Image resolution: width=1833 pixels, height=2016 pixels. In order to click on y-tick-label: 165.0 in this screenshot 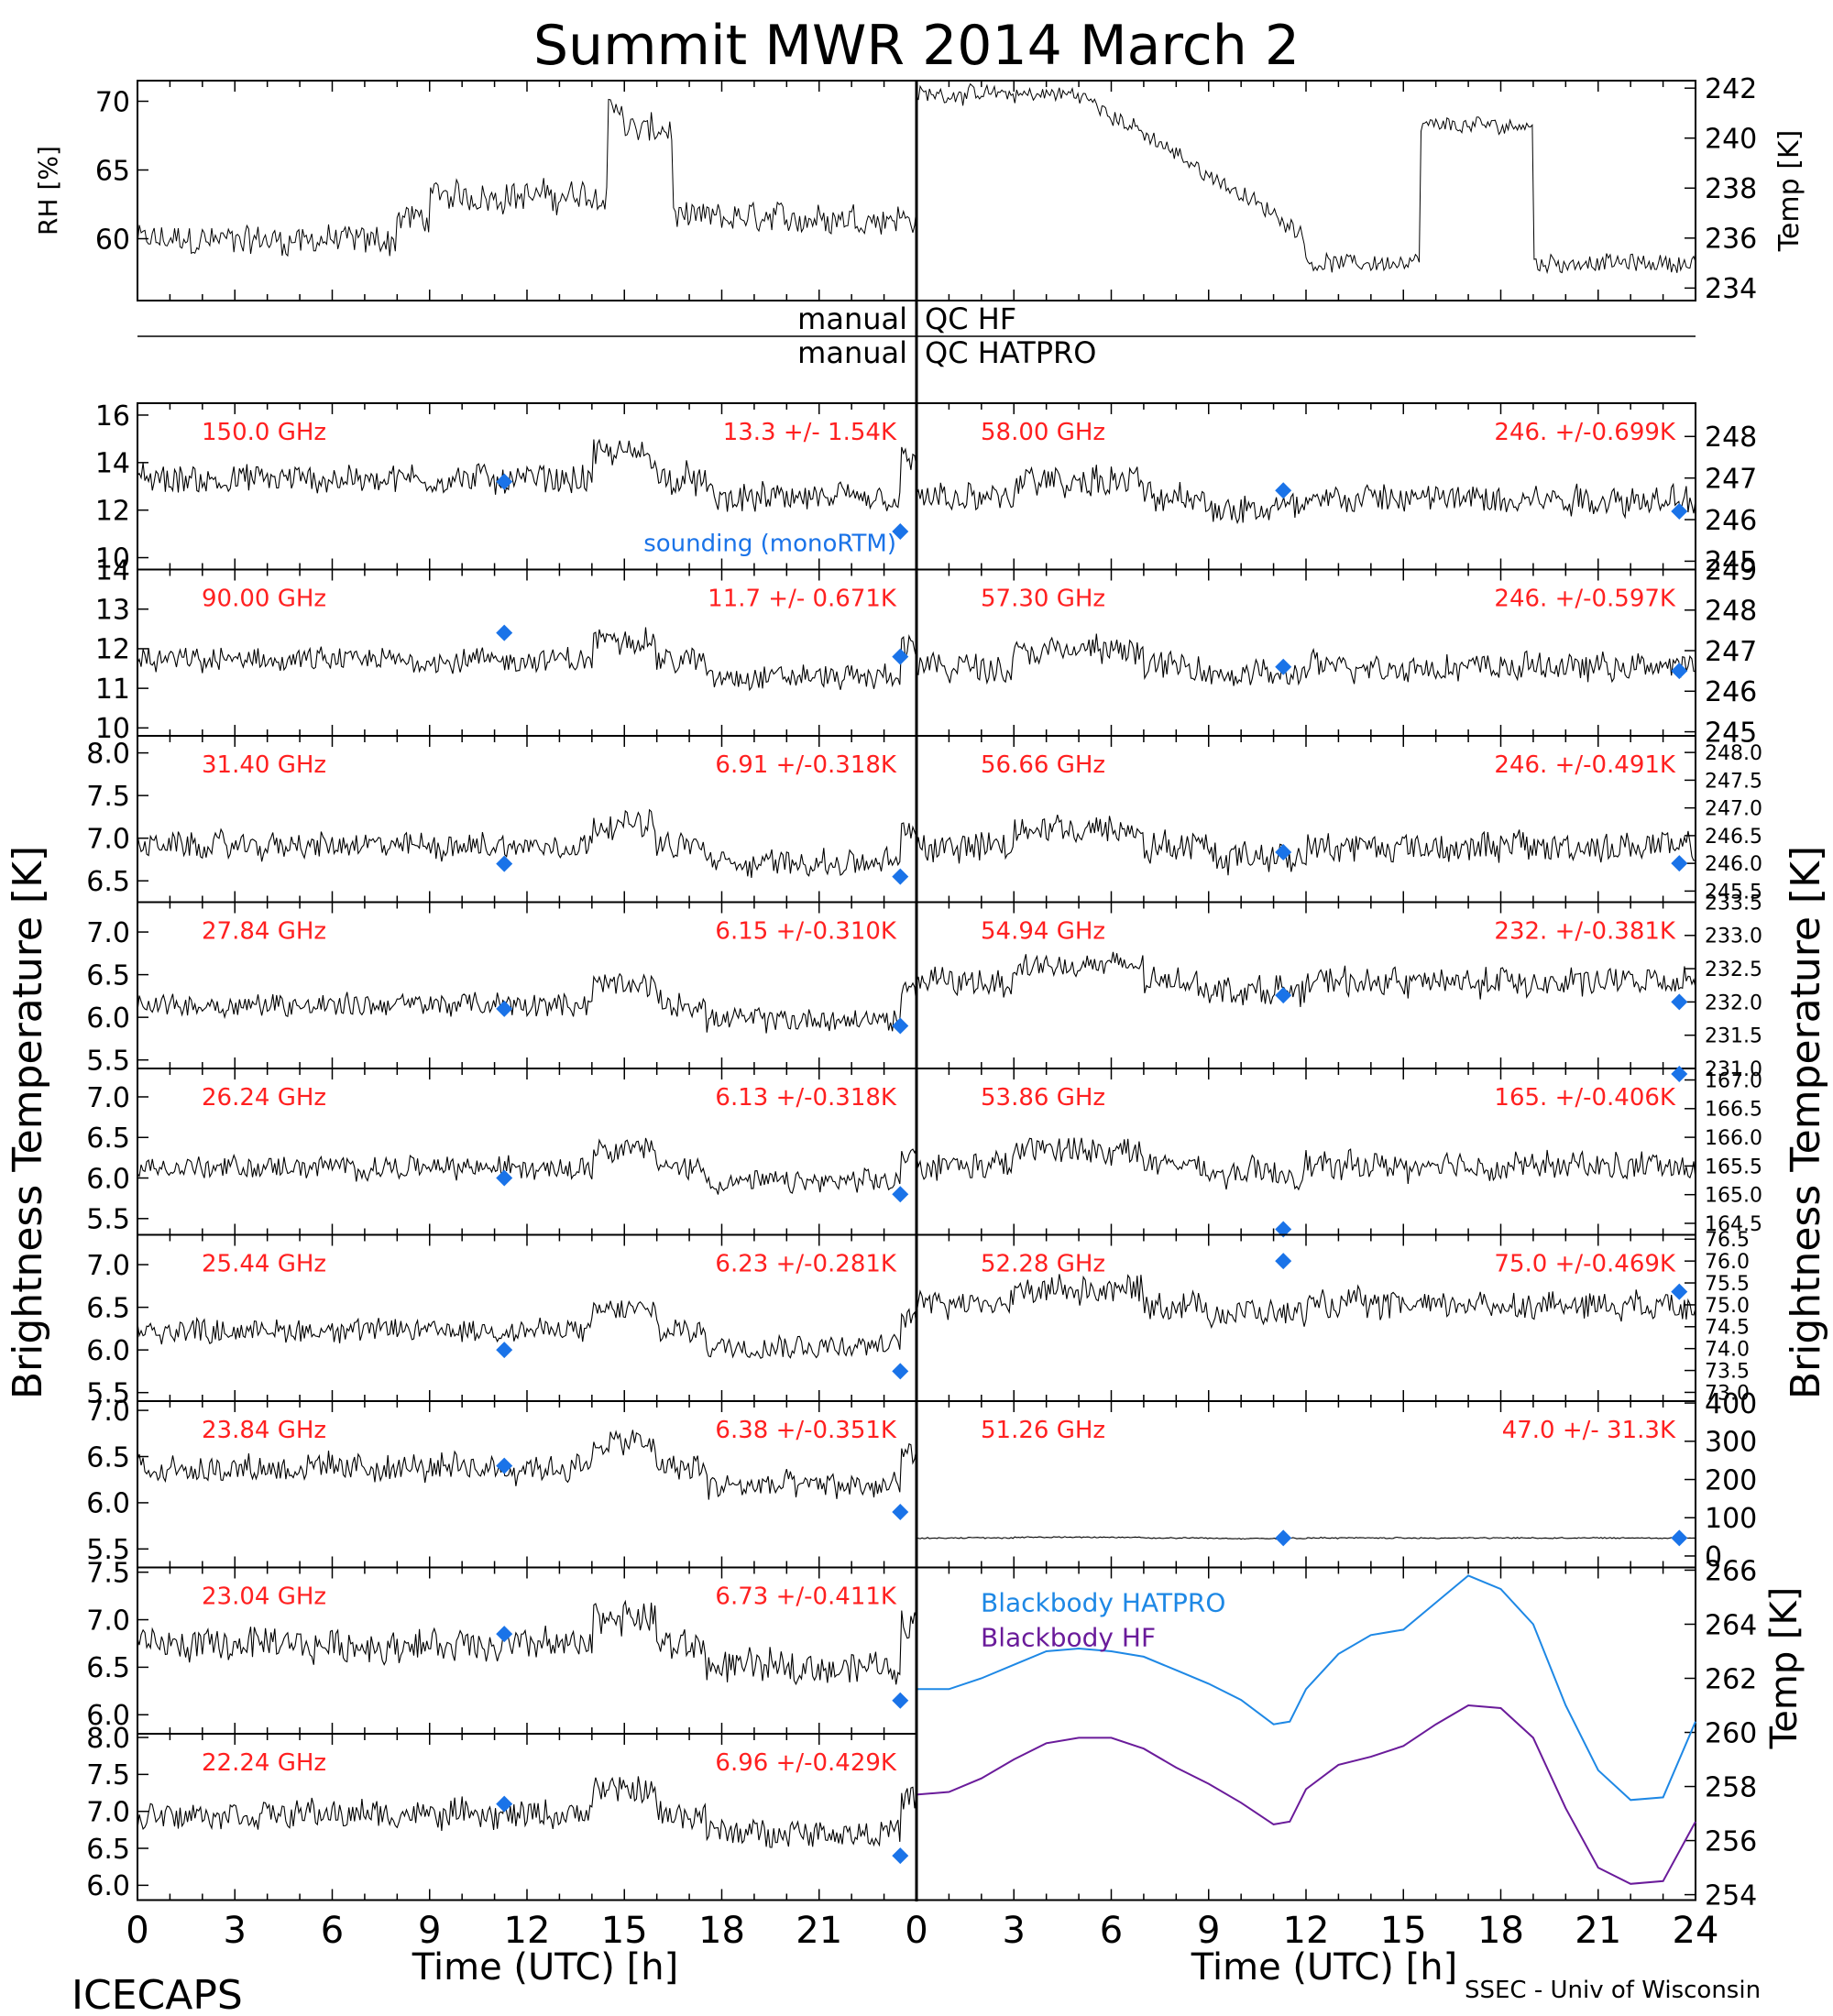, I will do `click(1733, 1196)`.